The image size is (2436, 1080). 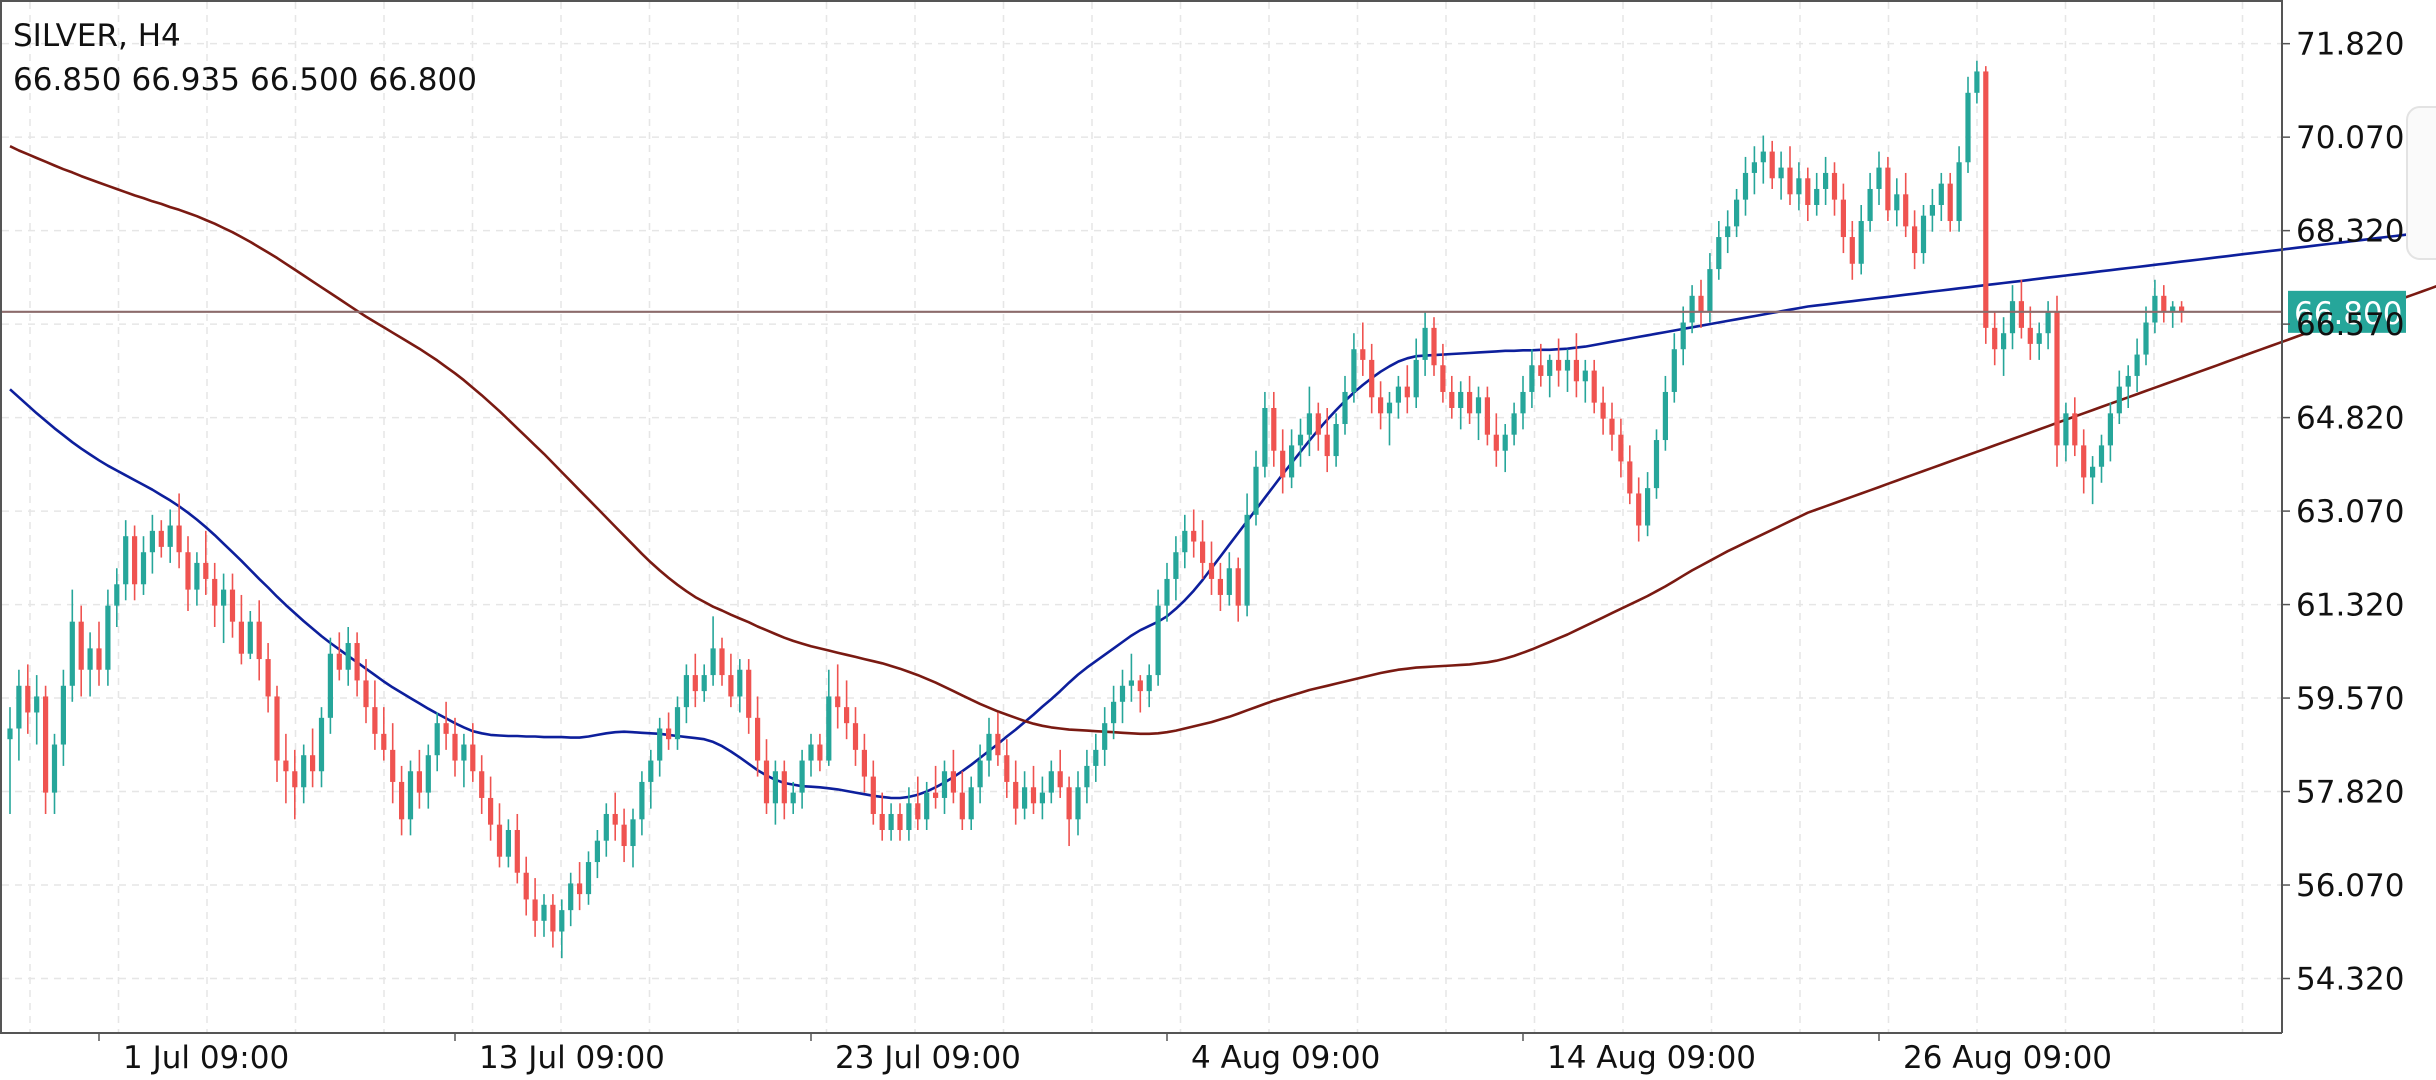 I want to click on current-price-line: 66.800, so click(x=1204, y=311).